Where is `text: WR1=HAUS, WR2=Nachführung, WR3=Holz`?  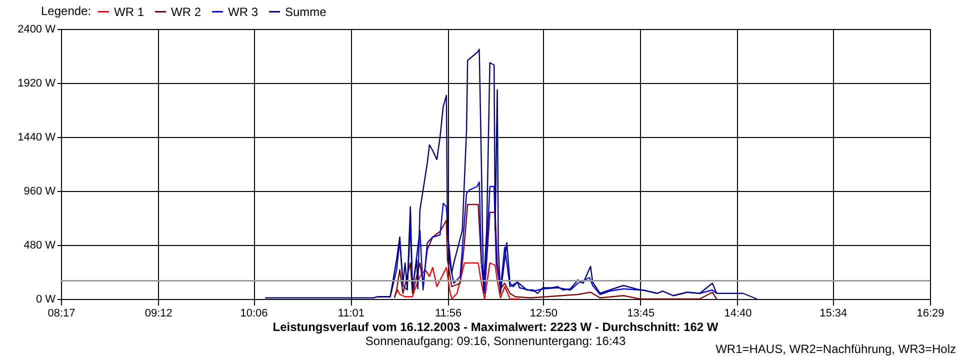 text: WR1=HAUS, WR2=Nachführung, WR3=Holz is located at coordinates (836, 349).